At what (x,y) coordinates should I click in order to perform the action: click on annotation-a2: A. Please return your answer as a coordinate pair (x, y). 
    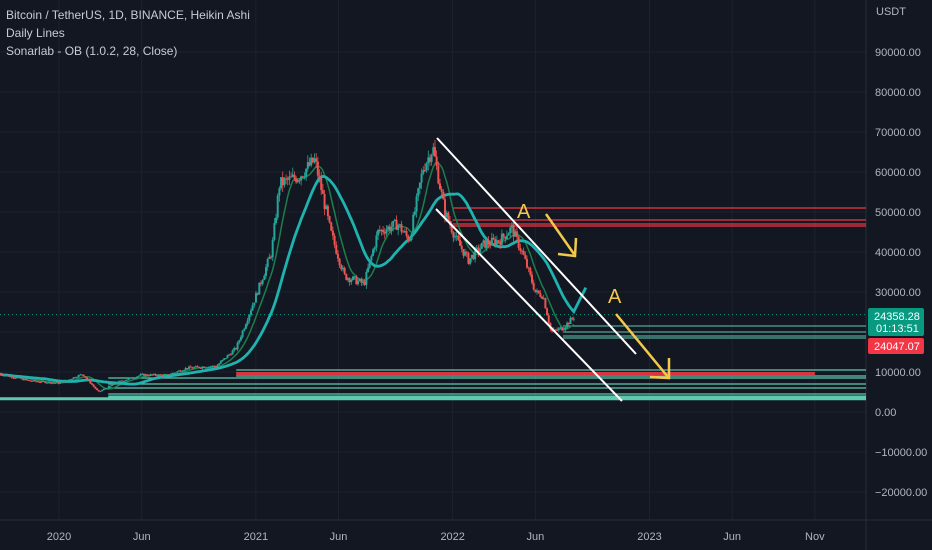
    Looking at the image, I should click on (615, 297).